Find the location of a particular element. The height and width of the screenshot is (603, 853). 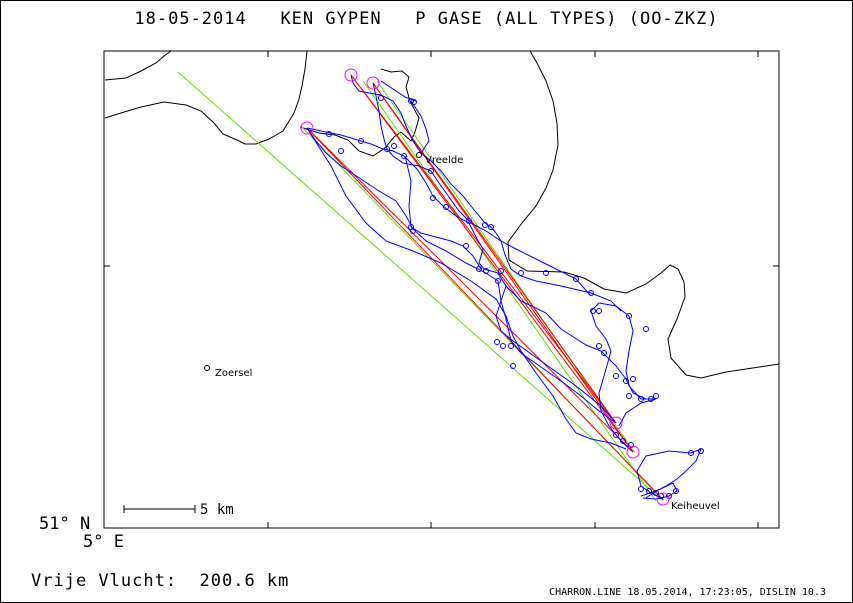

place-label-keiheuvel: Keiheuvel is located at coordinates (695, 506).